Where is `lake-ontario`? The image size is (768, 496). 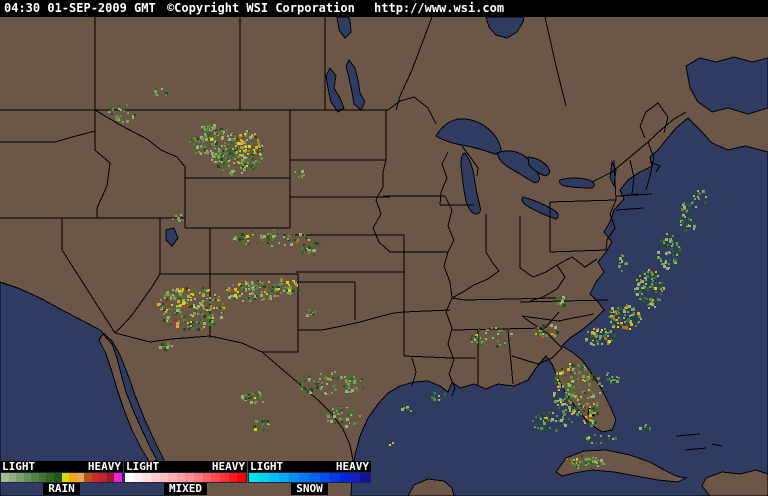 lake-ontario is located at coordinates (577, 183).